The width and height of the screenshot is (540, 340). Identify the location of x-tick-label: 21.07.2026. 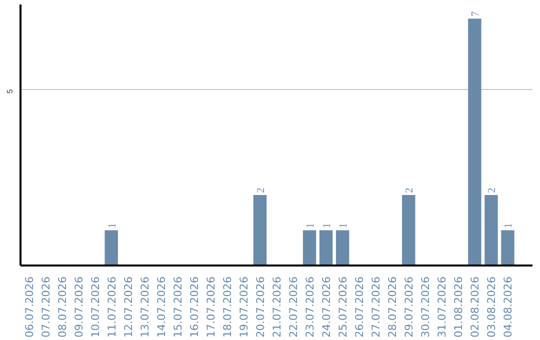
(277, 307).